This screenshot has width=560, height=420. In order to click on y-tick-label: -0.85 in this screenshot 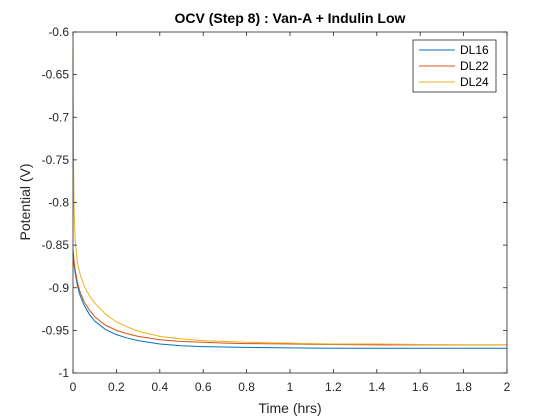, I will do `click(56, 245)`.